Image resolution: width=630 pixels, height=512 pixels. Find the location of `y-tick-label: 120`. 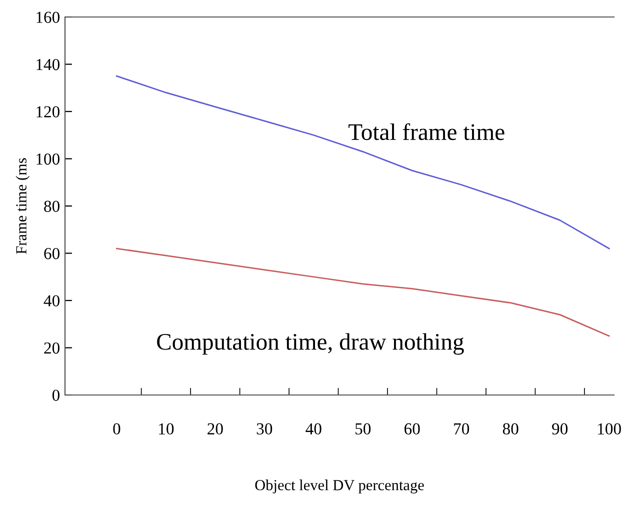

y-tick-label: 120 is located at coordinates (48, 112).